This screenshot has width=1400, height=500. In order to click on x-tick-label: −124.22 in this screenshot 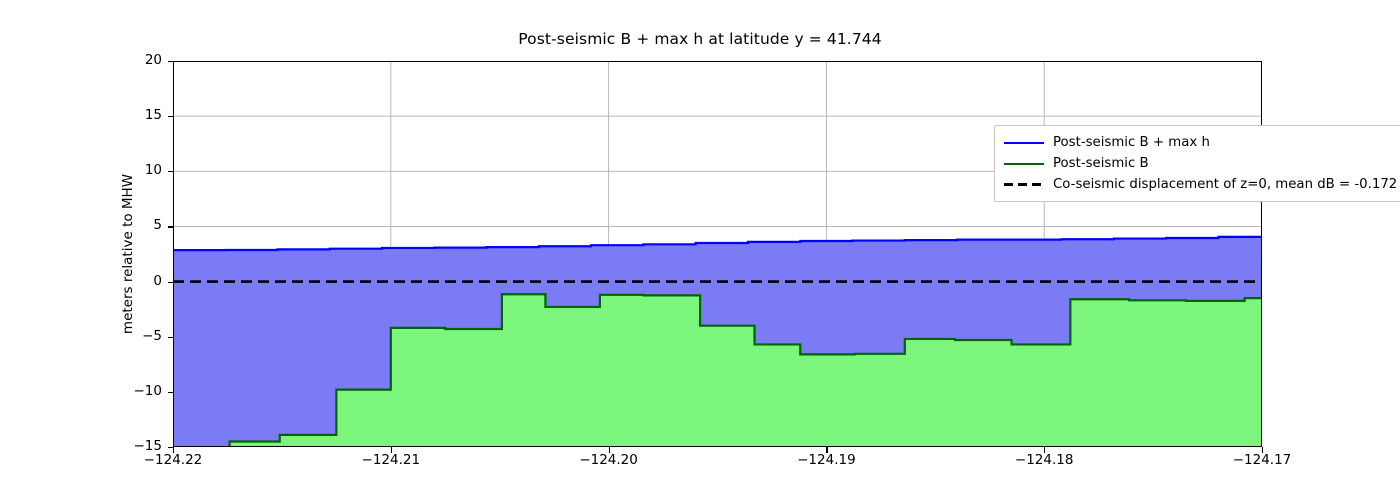, I will do `click(173, 460)`.